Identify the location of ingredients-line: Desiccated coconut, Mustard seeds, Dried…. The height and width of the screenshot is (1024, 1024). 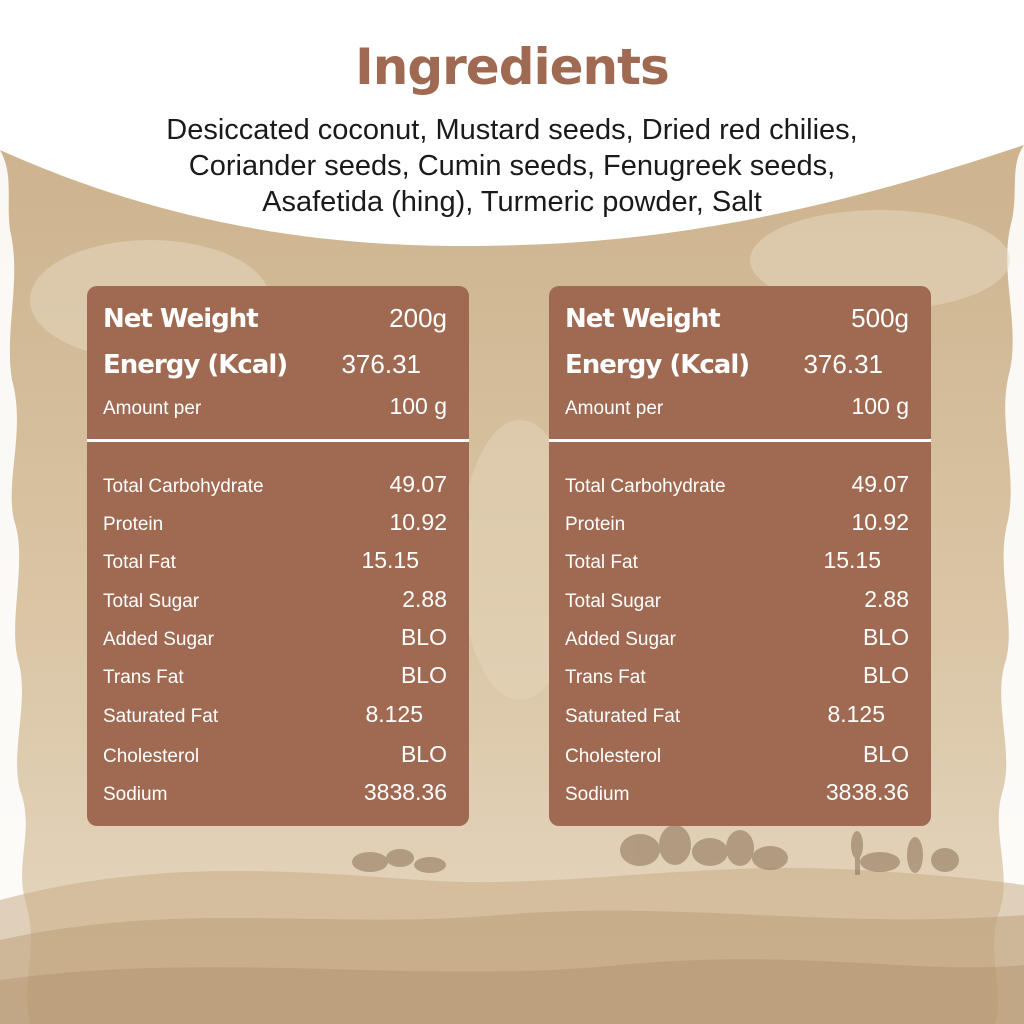
(512, 130).